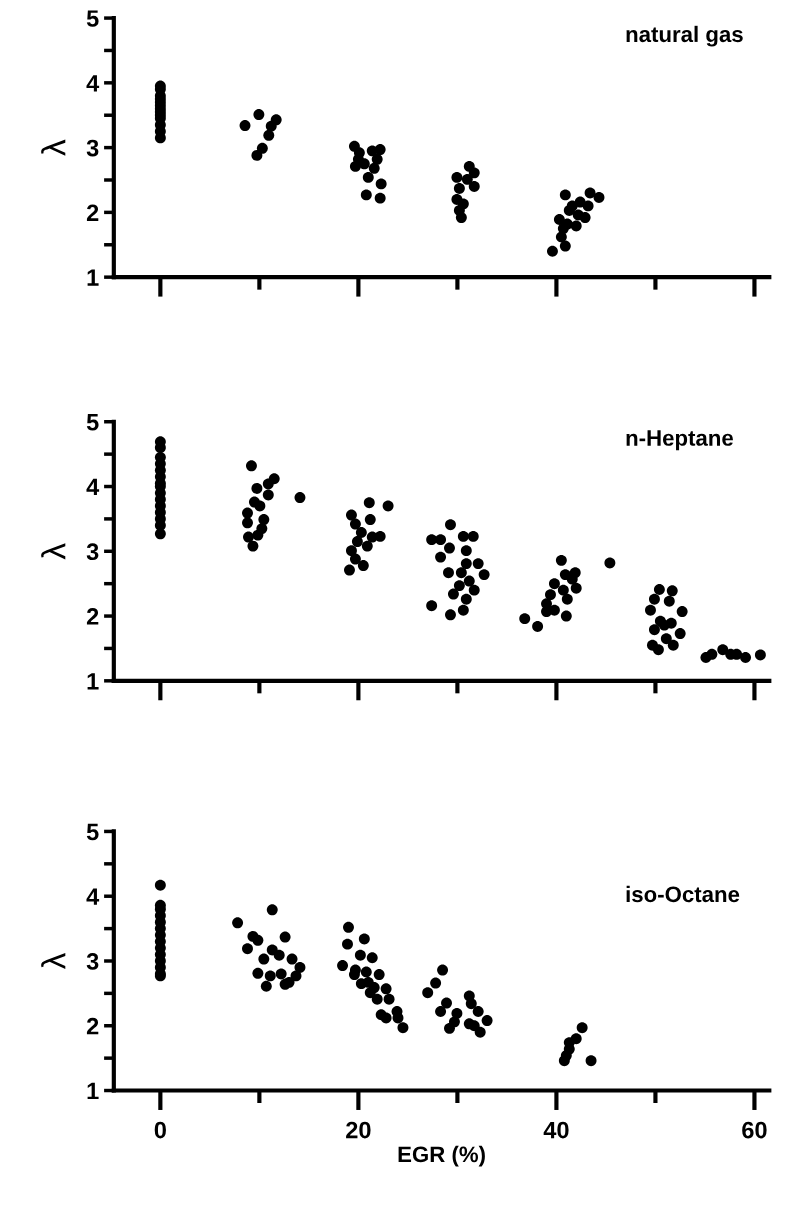  What do you see at coordinates (684, 36) in the screenshot?
I see `chart-title: natural gas` at bounding box center [684, 36].